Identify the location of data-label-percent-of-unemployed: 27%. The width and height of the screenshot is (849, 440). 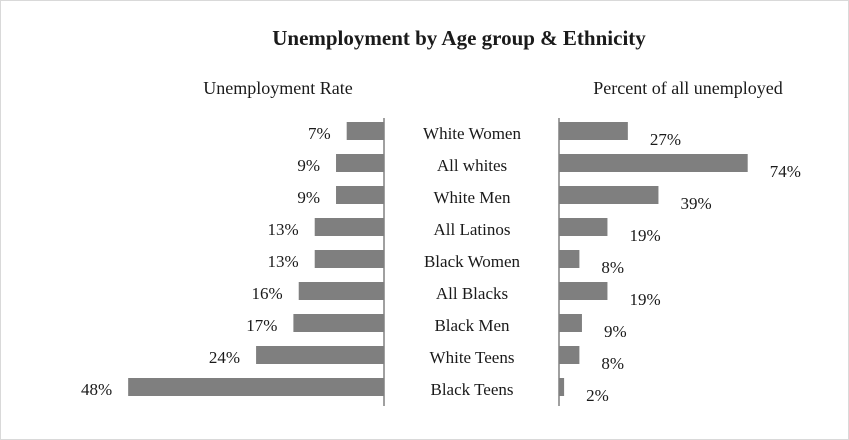
(665, 139).